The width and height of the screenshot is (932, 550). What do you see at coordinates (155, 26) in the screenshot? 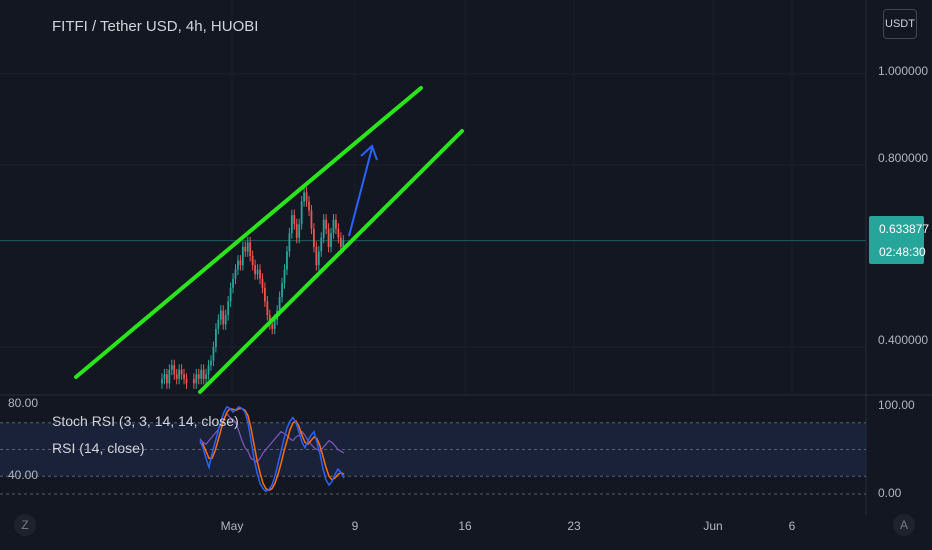
I see `chart-title: FITFI / Tether USD, 4h, HUOBI` at bounding box center [155, 26].